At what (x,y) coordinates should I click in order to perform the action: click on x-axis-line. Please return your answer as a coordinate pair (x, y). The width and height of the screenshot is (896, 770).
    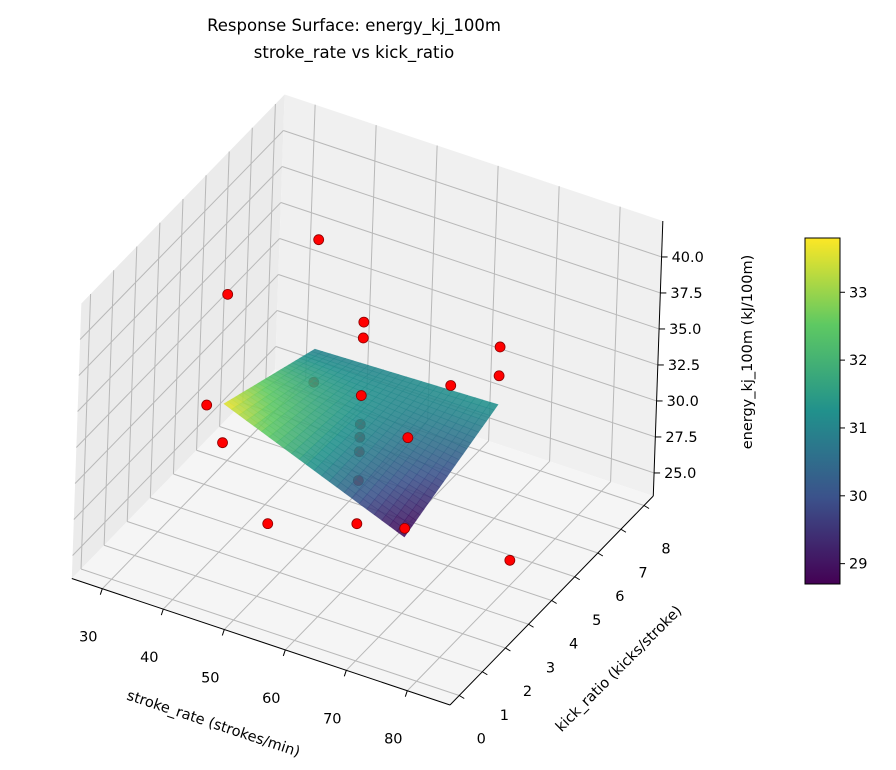
    Looking at the image, I should click on (261, 642).